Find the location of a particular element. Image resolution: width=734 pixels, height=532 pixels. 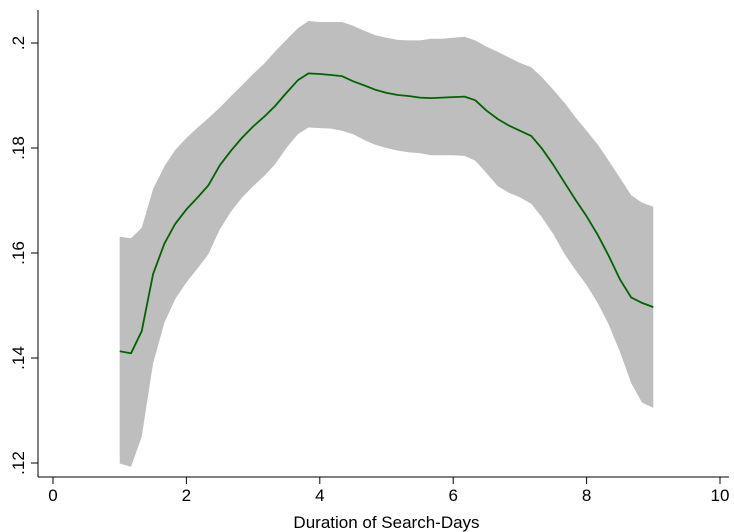

y-tick-label: .14 is located at coordinates (18, 358).